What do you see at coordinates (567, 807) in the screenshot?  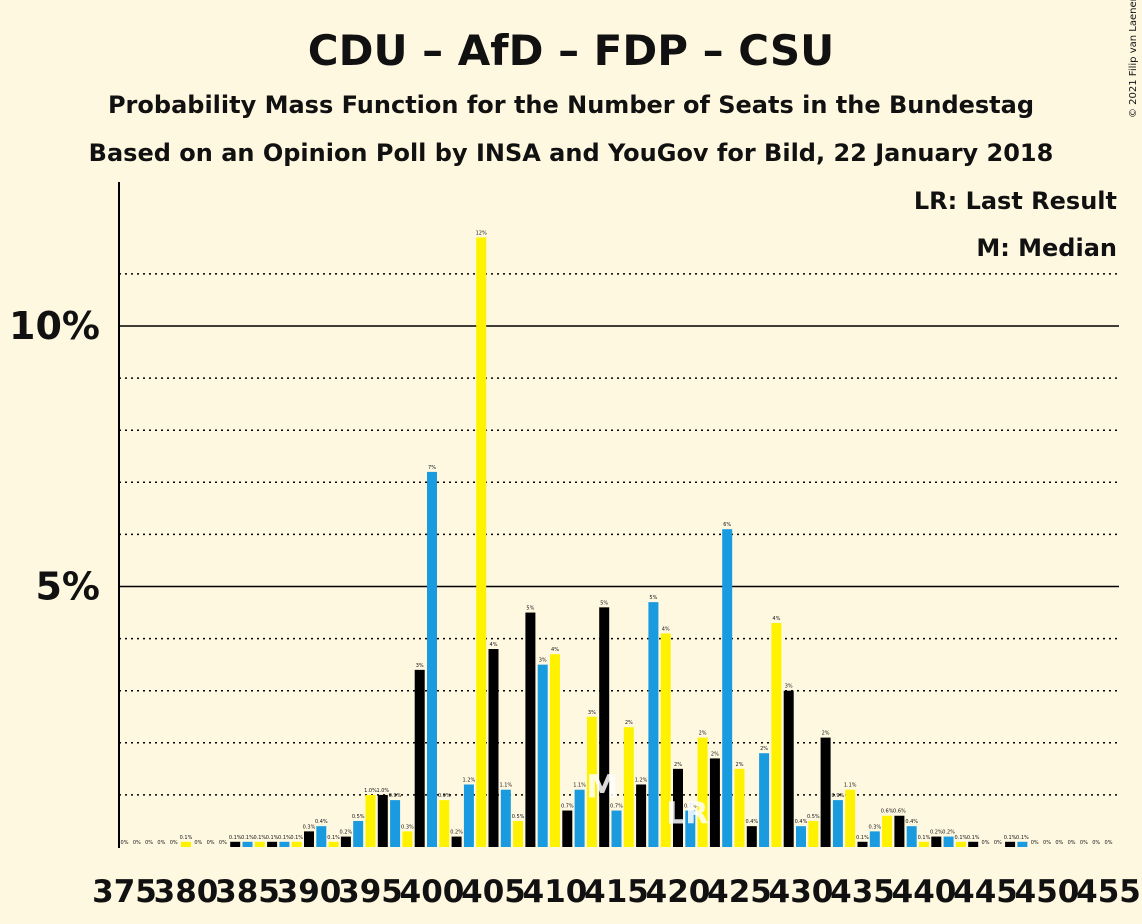 I see `bar-label-seat-411: 0.7%` at bounding box center [567, 807].